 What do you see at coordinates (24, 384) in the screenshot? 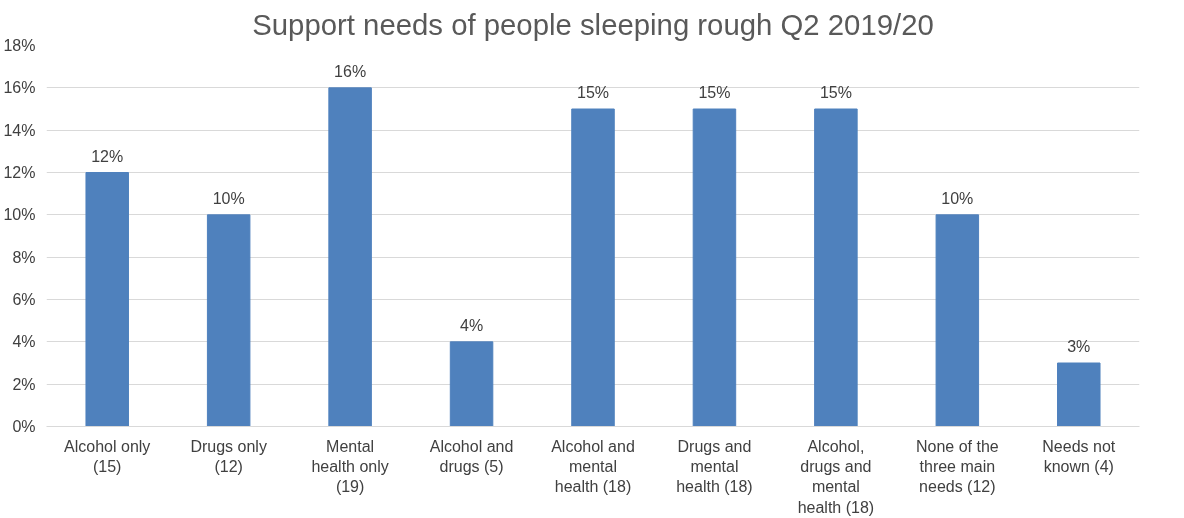
I see `y-tick-label: 2%` at bounding box center [24, 384].